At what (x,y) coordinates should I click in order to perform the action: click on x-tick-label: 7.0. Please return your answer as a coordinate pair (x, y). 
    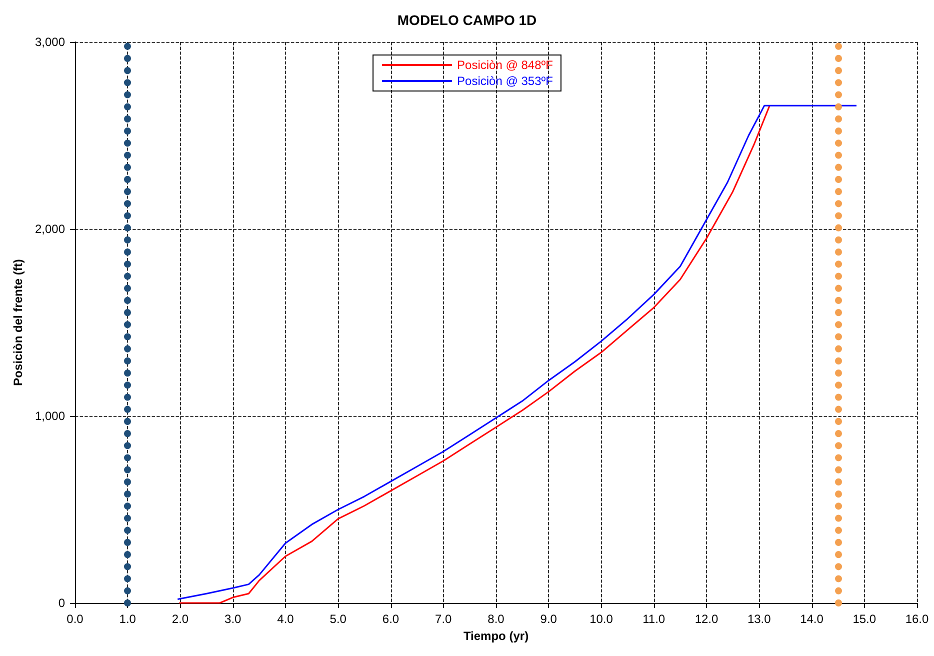
    Looking at the image, I should click on (443, 619).